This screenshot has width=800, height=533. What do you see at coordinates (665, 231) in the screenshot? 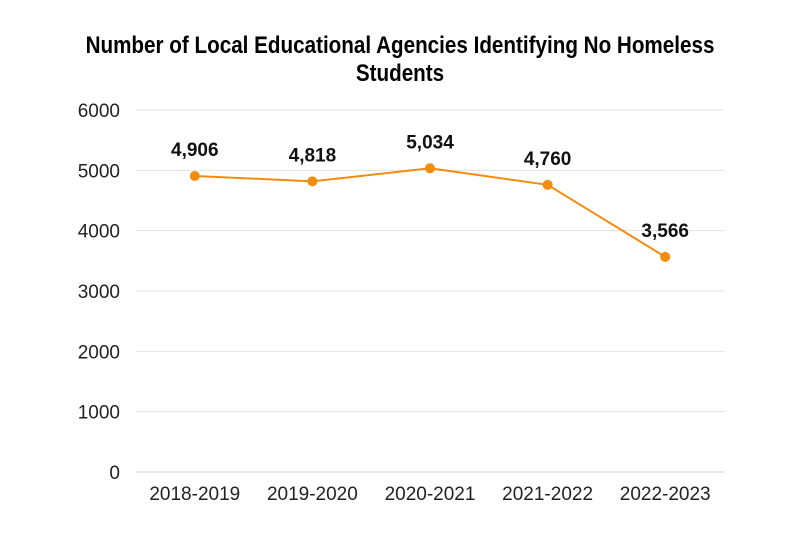
I see `data-label: 3,566` at bounding box center [665, 231].